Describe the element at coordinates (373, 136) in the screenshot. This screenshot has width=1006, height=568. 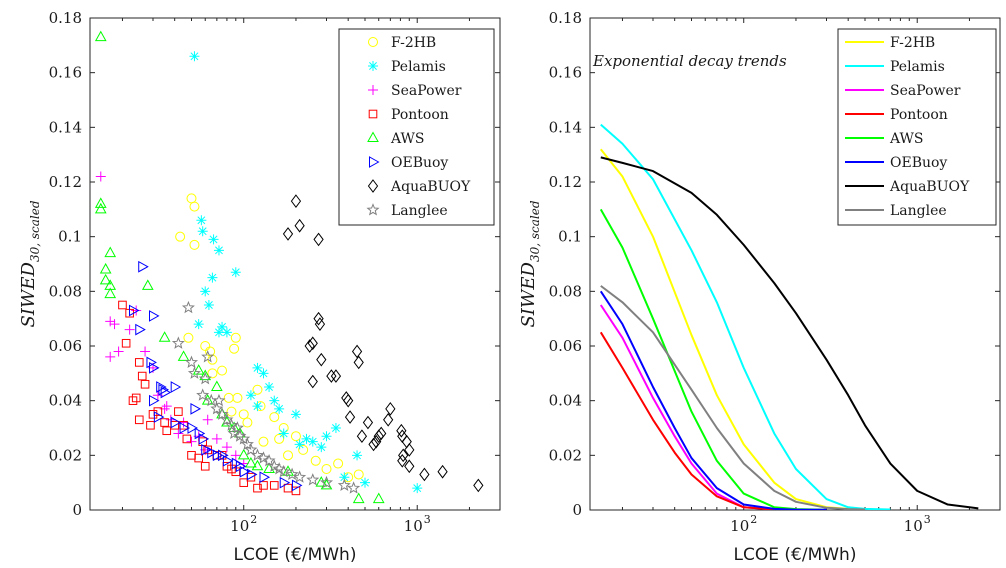
I see `legend-marker-aws` at that location.